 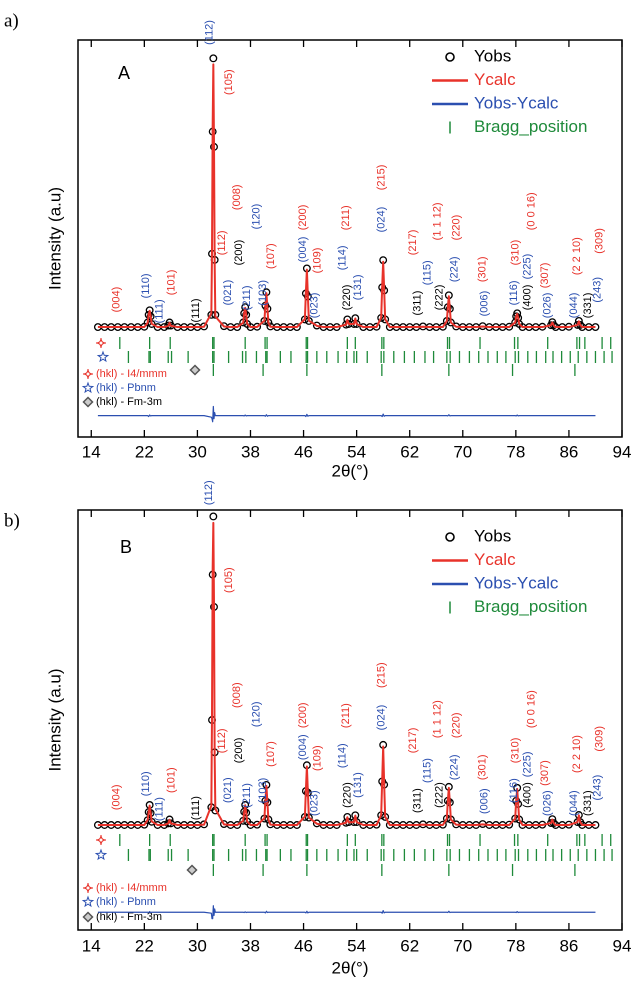 What do you see at coordinates (462, 945) in the screenshot?
I see `x-tick-label: 70` at bounding box center [462, 945].